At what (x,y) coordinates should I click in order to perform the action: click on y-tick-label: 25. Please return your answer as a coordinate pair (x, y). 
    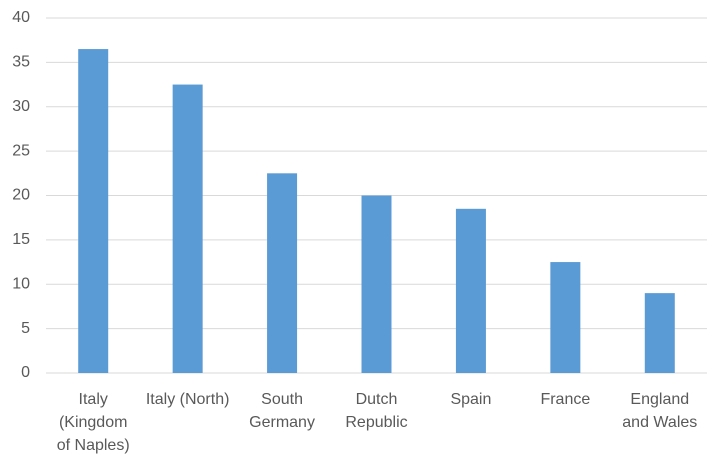
    Looking at the image, I should click on (21, 150).